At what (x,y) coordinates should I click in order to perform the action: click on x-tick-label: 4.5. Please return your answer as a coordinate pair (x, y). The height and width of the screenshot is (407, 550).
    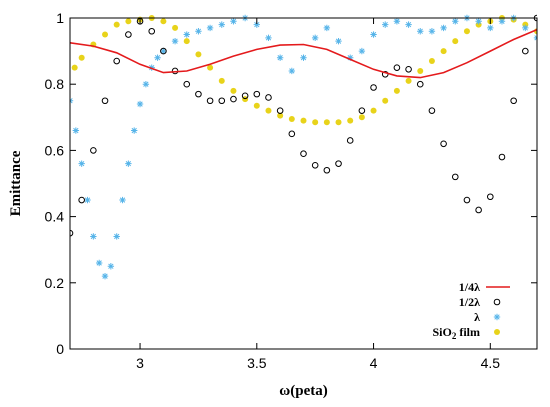
    Looking at the image, I should click on (491, 363).